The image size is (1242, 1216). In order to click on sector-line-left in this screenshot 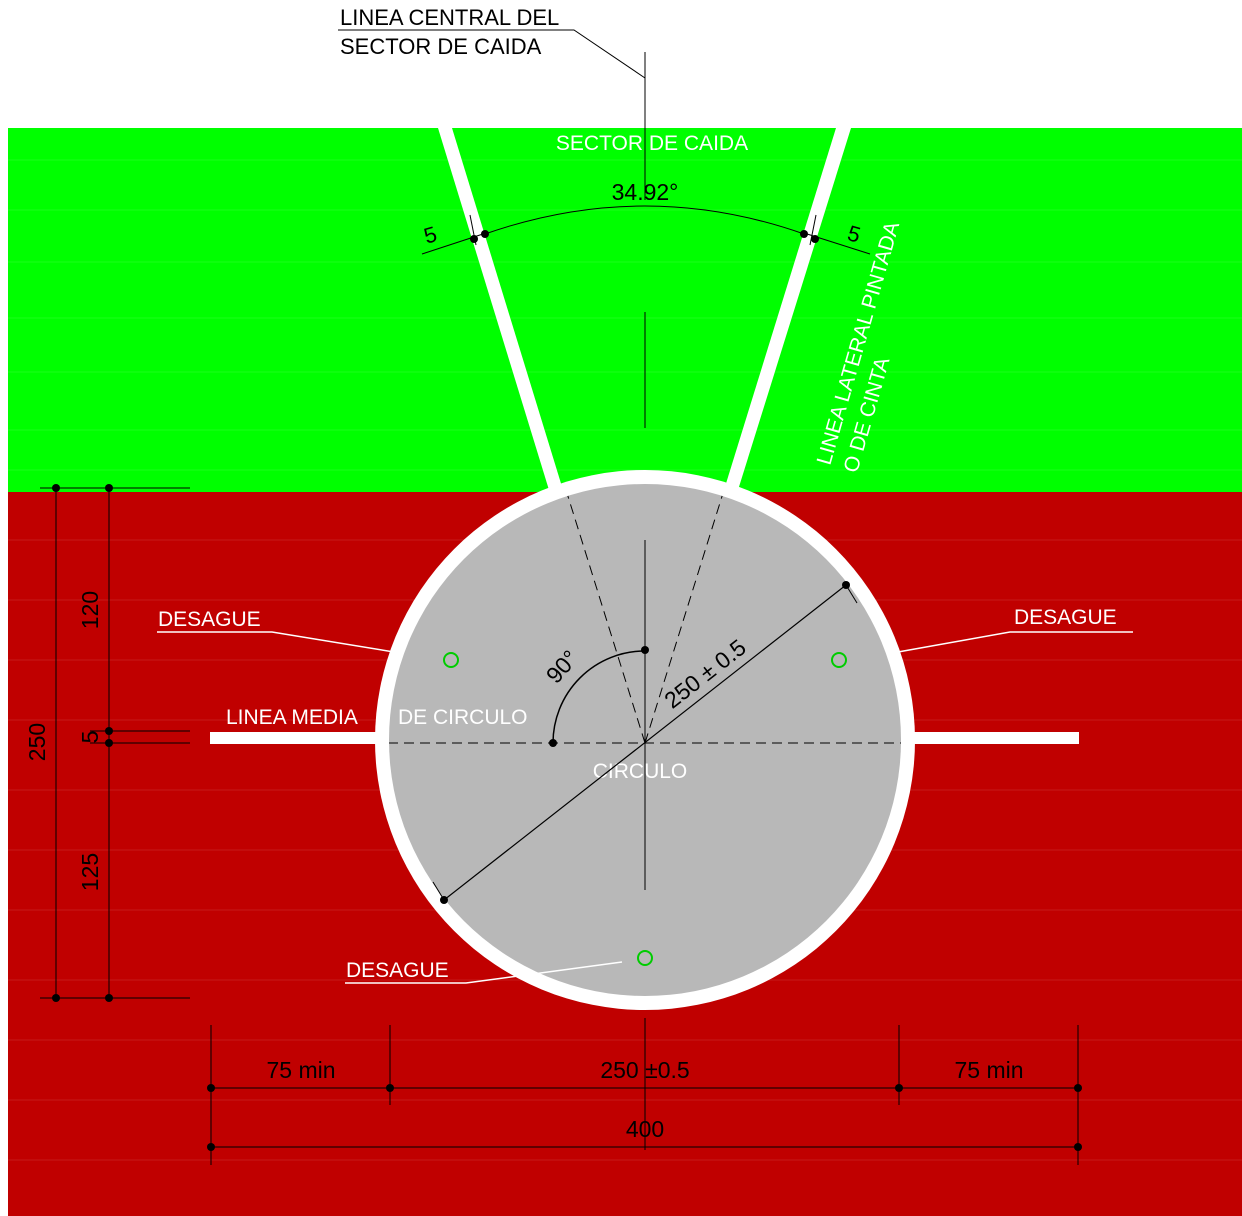, I will do `click(500, 309)`.